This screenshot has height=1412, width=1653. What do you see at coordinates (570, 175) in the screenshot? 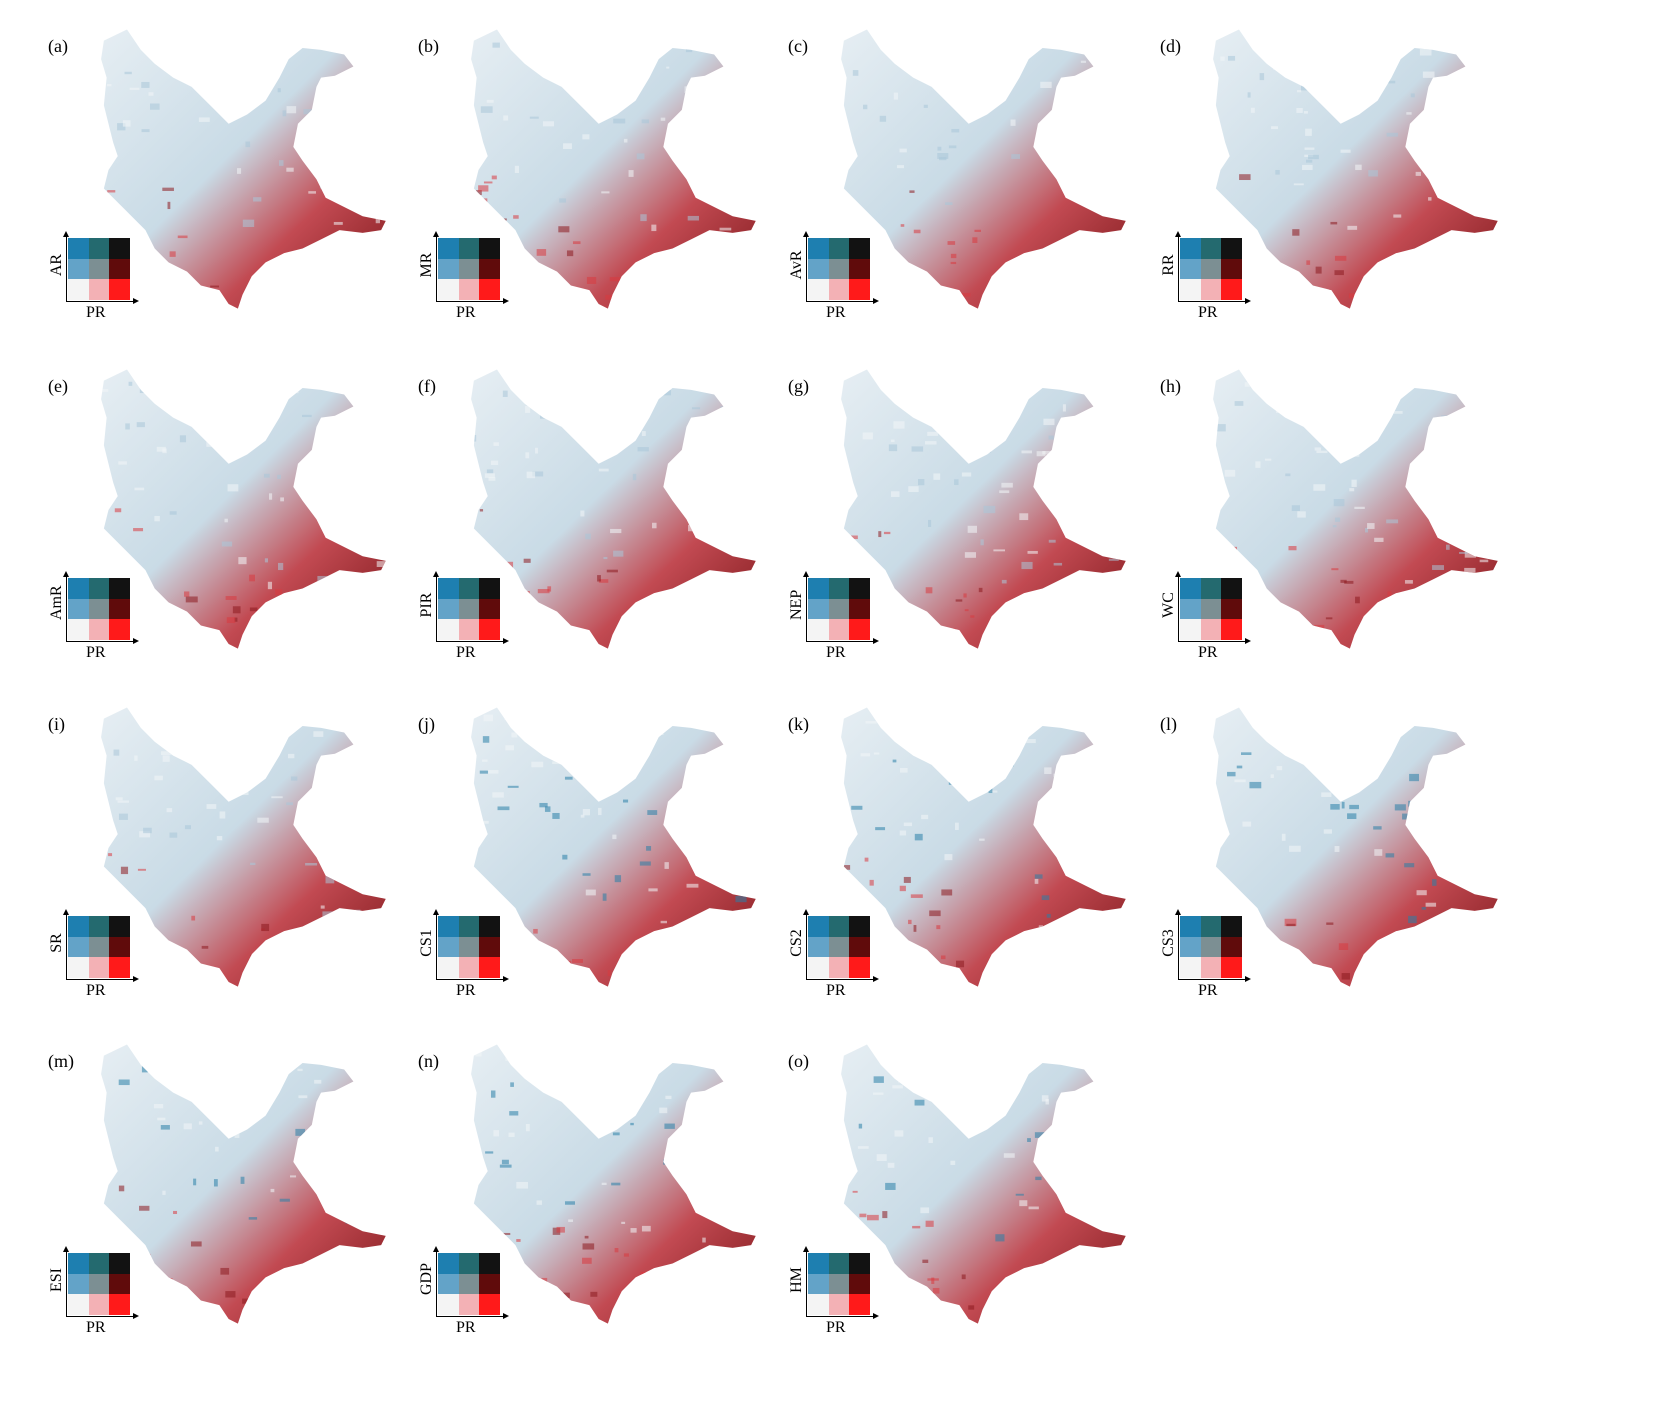
I see `map-panel-2: (b) MR PR` at bounding box center [570, 175].